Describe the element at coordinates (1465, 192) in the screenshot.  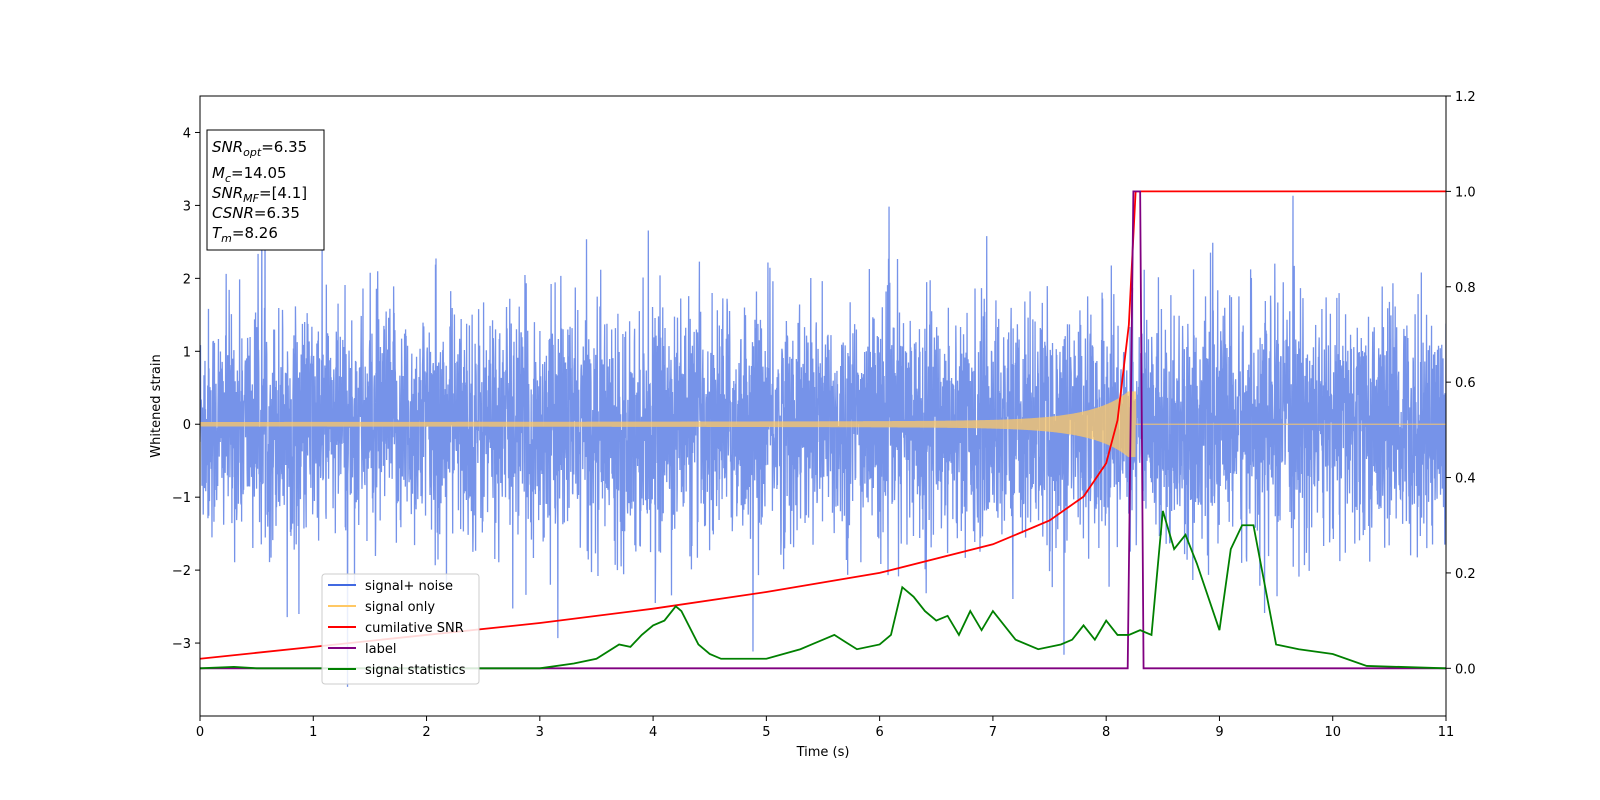
I see `y-right-tick-label-5: 1.0` at that location.